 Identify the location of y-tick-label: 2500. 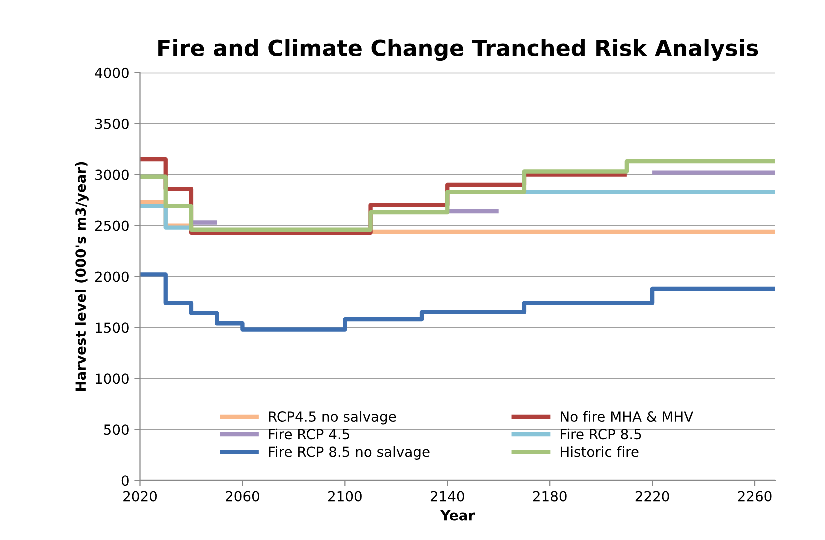
(112, 226).